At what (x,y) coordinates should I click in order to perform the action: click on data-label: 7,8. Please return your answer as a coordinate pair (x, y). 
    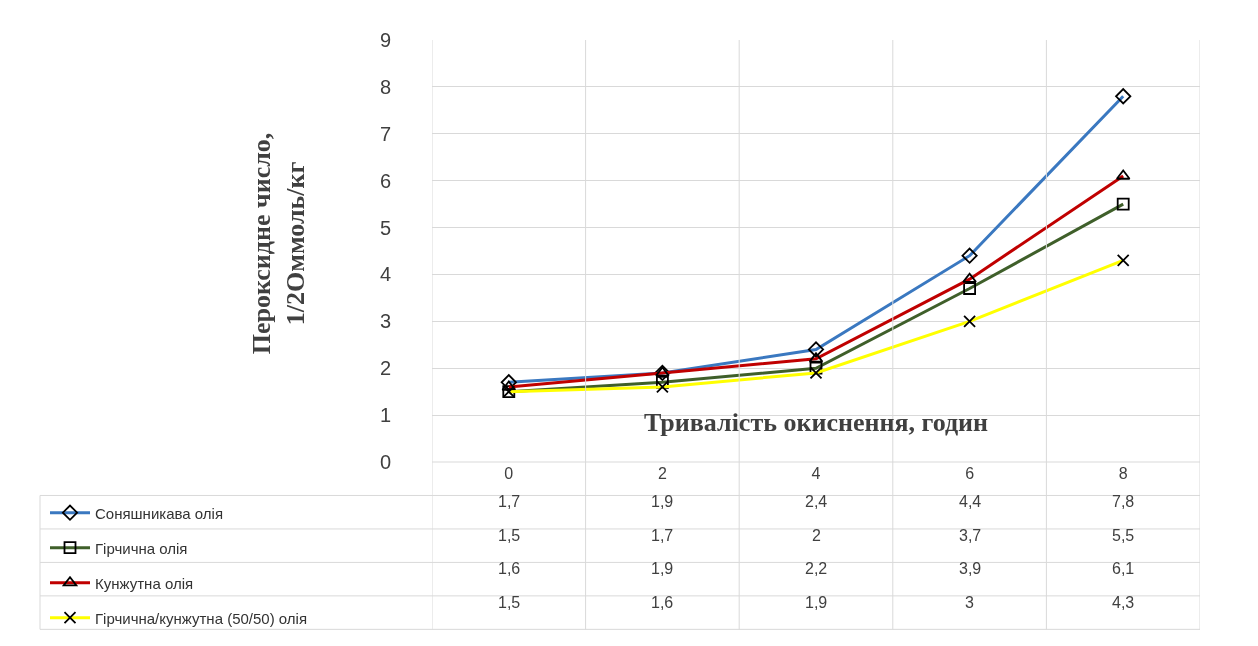
    Looking at the image, I should click on (1123, 501).